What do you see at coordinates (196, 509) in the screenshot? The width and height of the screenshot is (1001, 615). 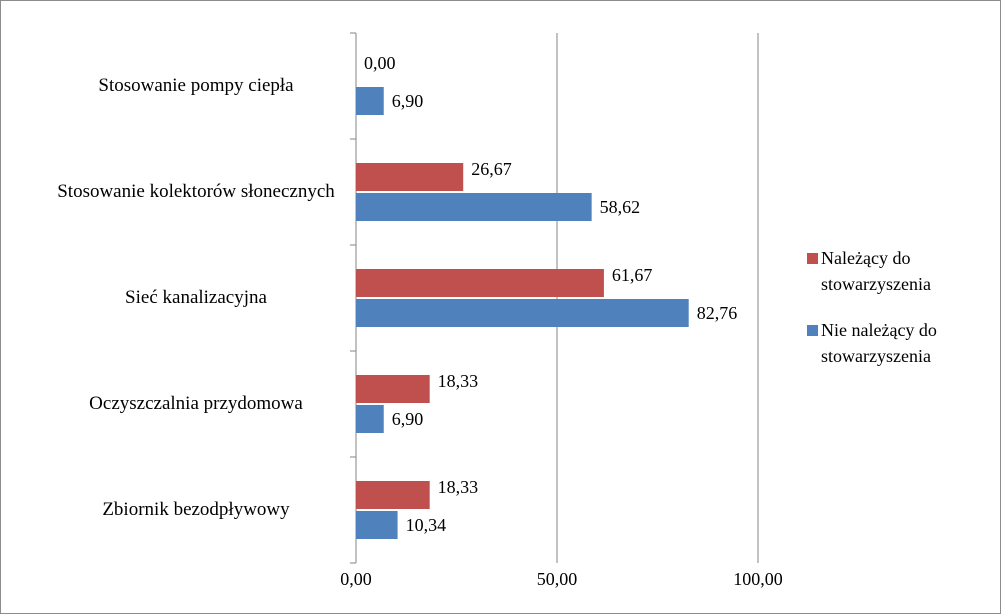 I see `y-tick-label: Zbiornik bezodpływowy` at bounding box center [196, 509].